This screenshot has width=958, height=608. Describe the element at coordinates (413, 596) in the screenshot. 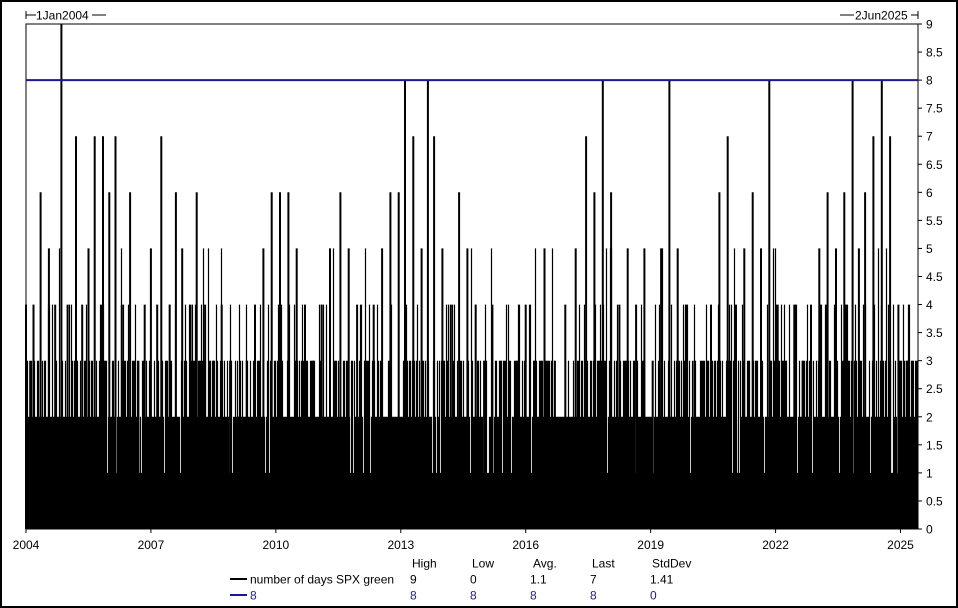

I see `stat-high-series2: 8` at that location.